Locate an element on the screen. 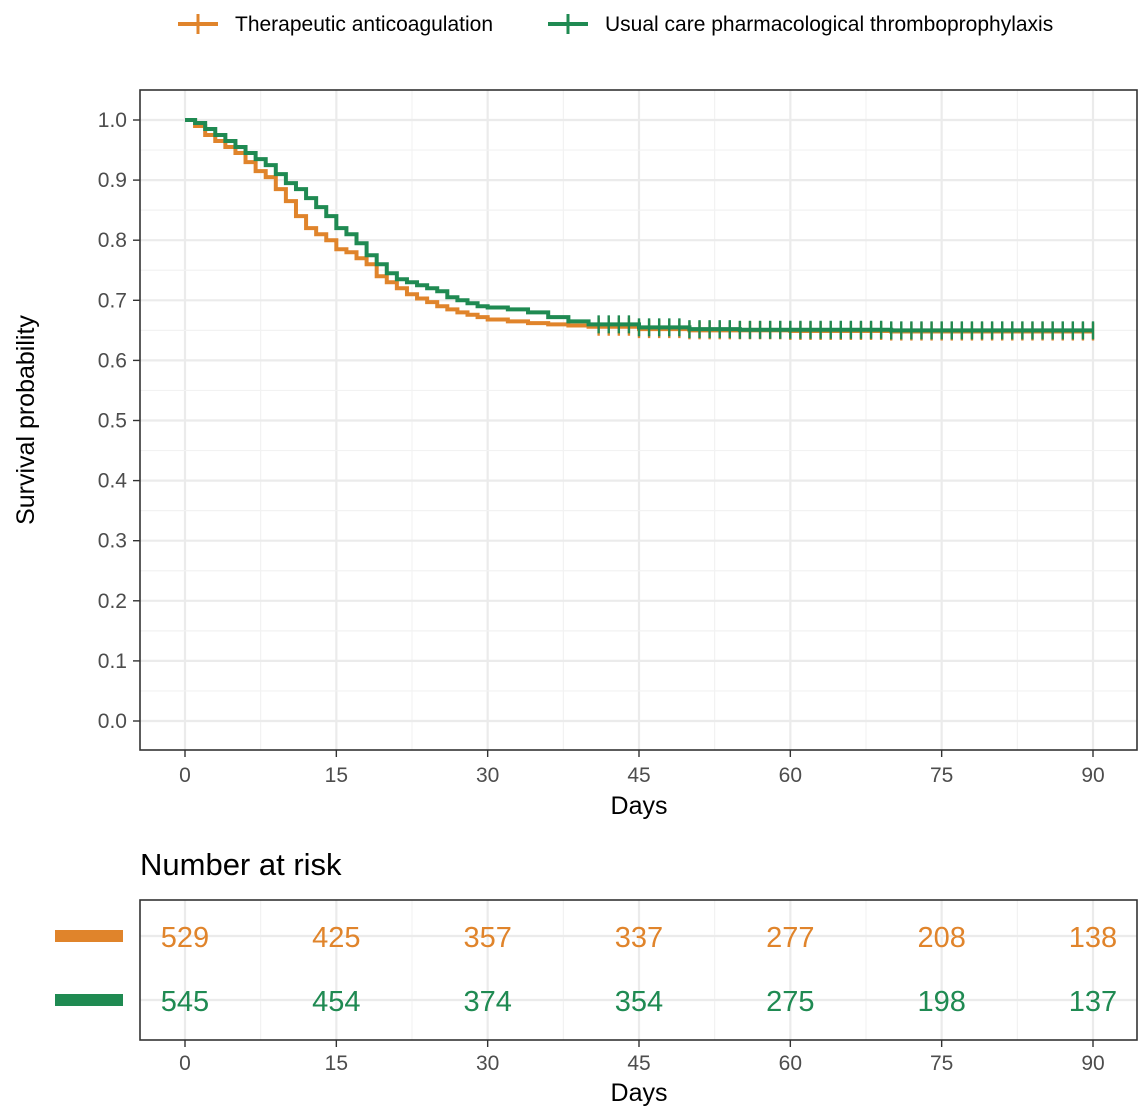 Image resolution: width=1139 pixels, height=1109 pixels. risk-value-usual-care: 454 is located at coordinates (336, 1002).